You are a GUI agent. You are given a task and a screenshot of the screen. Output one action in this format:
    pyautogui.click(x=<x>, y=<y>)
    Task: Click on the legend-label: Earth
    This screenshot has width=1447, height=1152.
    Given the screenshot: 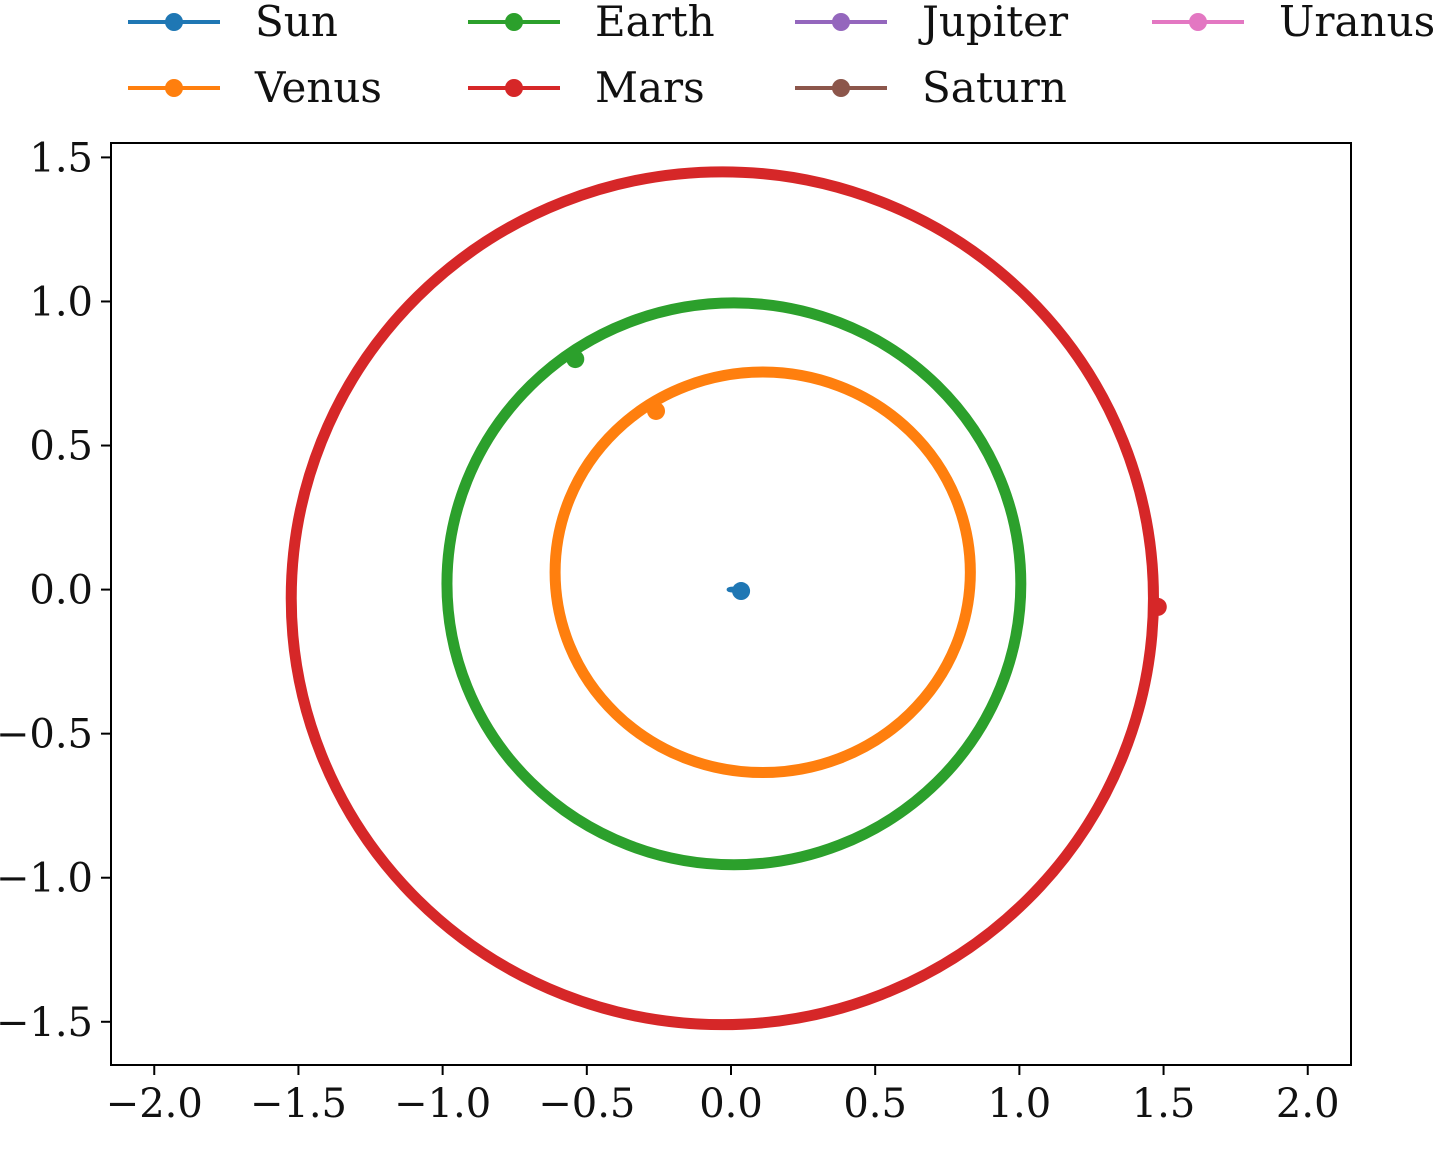 What is the action you would take?
    pyautogui.click(x=655, y=23)
    